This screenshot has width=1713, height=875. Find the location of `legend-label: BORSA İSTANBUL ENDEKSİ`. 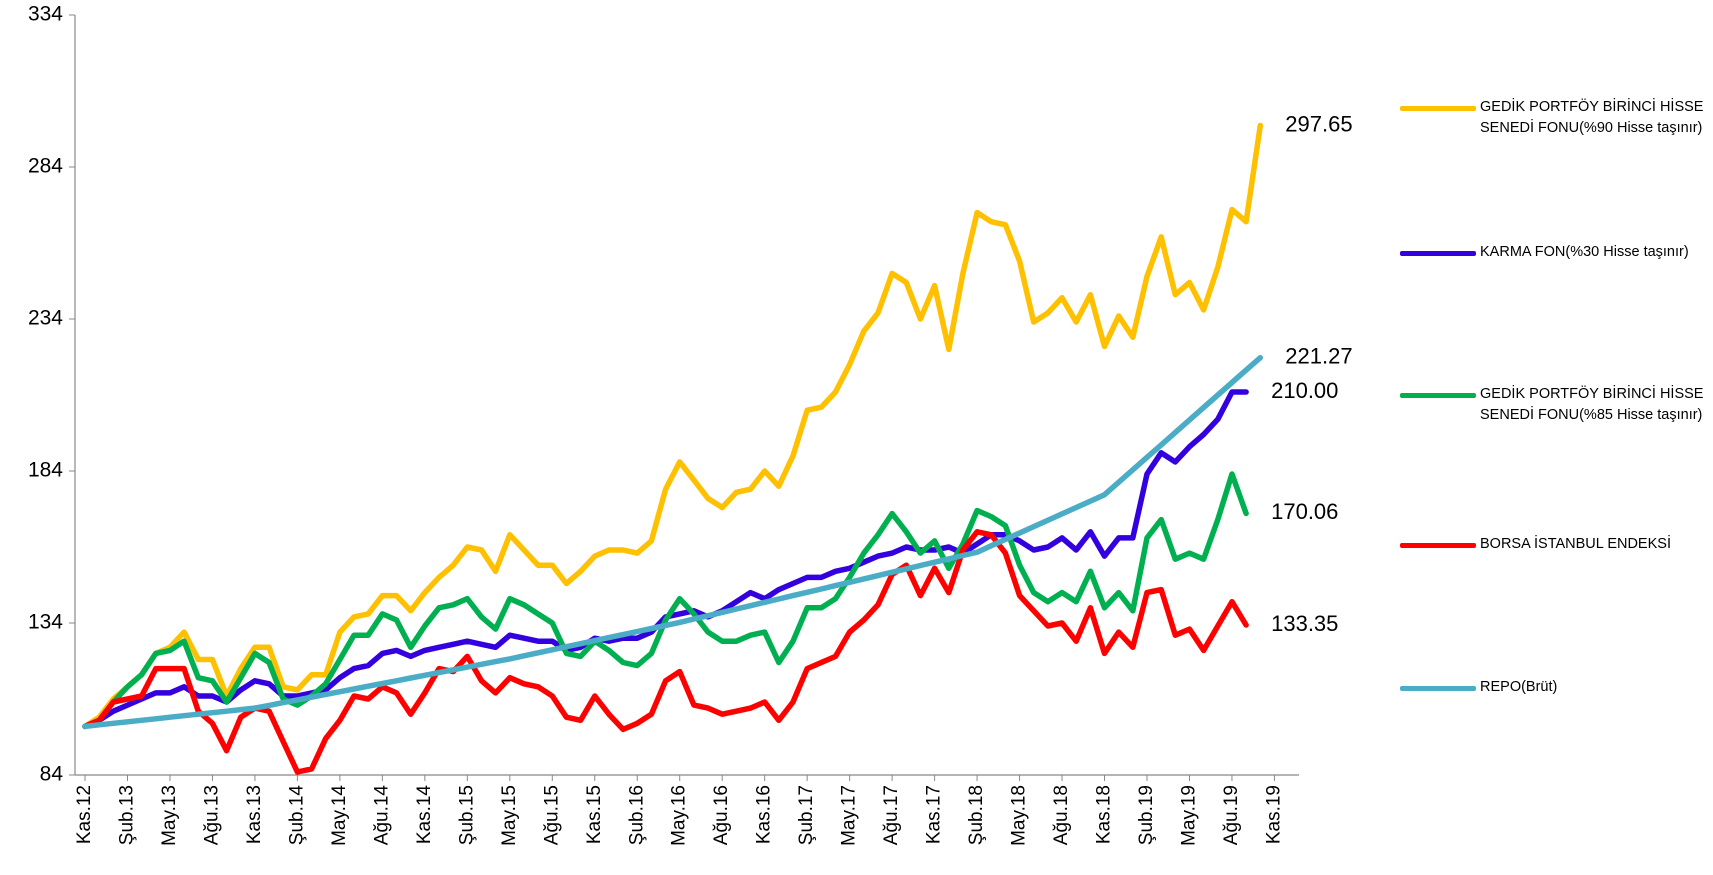

legend-label: BORSA İSTANBUL ENDEKSİ is located at coordinates (1575, 544).